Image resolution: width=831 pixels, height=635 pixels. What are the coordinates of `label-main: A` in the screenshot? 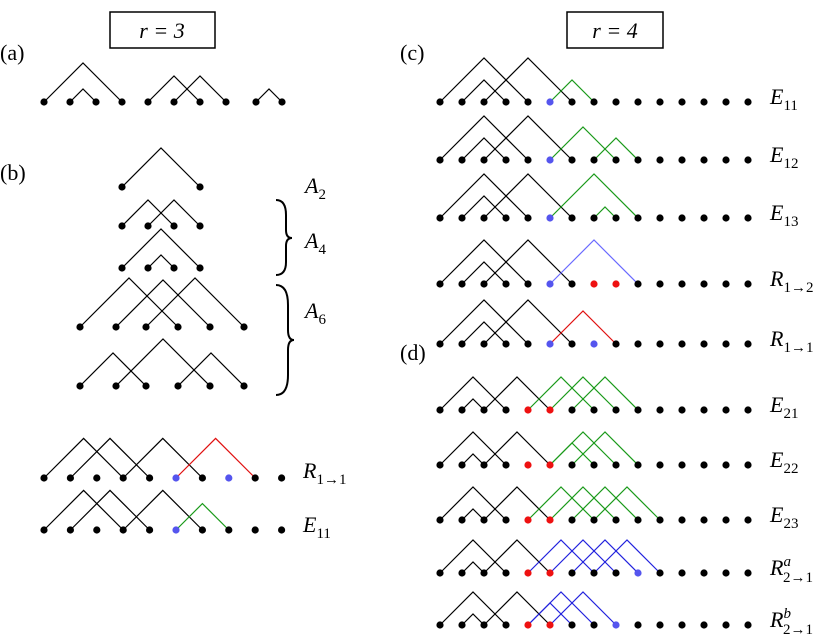 It's located at (311, 310).